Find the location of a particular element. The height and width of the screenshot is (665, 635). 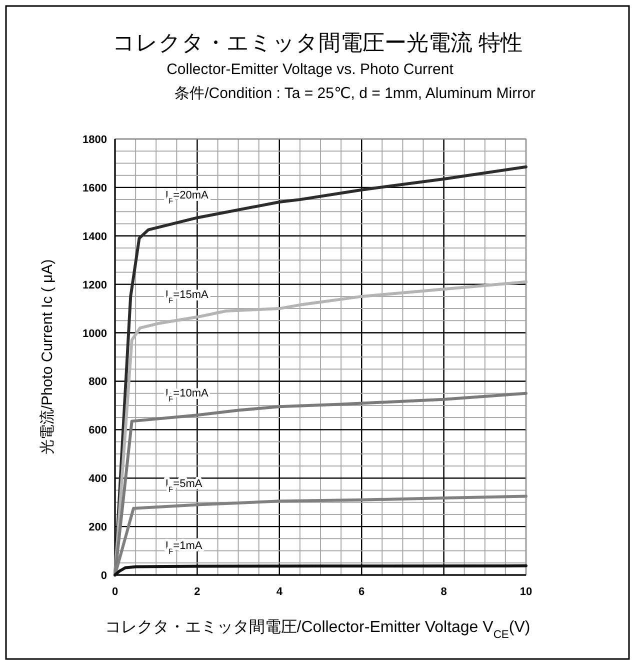

y-axis-title: 光電流/Photo Current Ic ( μA) is located at coordinates (47, 357).